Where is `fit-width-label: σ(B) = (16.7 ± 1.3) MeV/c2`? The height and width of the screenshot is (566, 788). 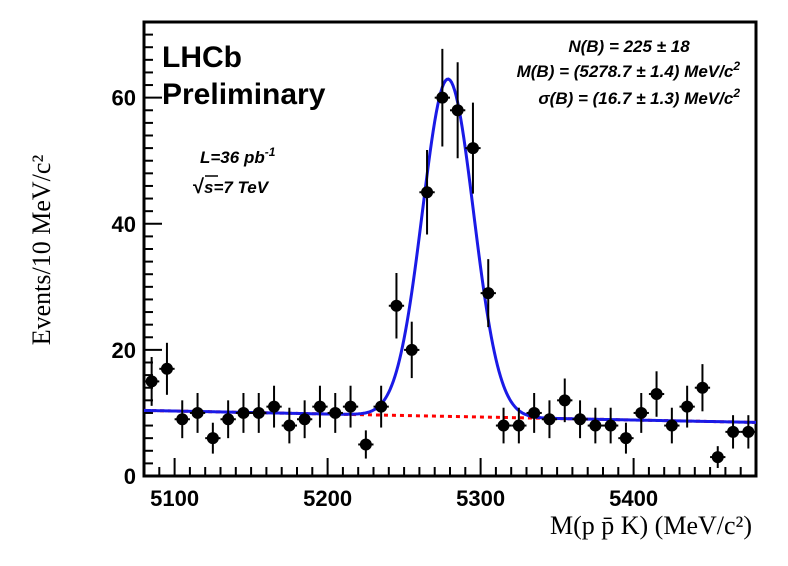 fit-width-label: σ(B) = (16.7 ± 1.3) MeV/c2 is located at coordinates (639, 97).